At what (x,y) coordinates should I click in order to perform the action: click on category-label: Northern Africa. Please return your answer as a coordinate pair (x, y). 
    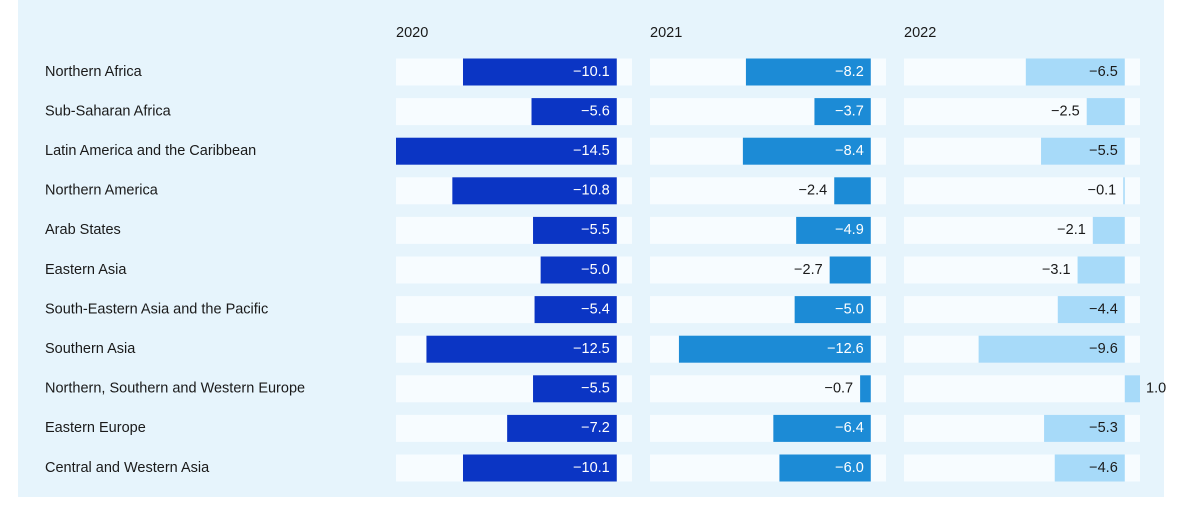
    Looking at the image, I should click on (94, 72).